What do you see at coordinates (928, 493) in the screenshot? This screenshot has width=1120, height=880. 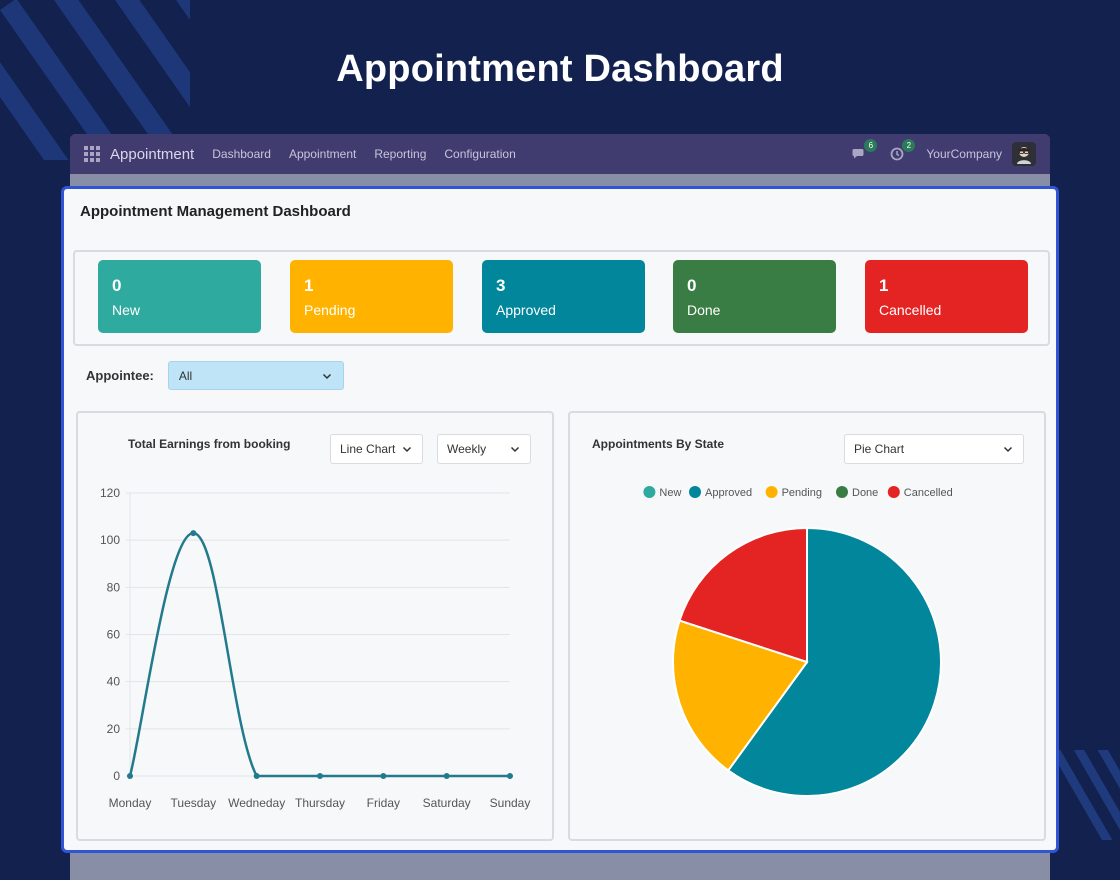 I see `legend-label: Cancelled` at bounding box center [928, 493].